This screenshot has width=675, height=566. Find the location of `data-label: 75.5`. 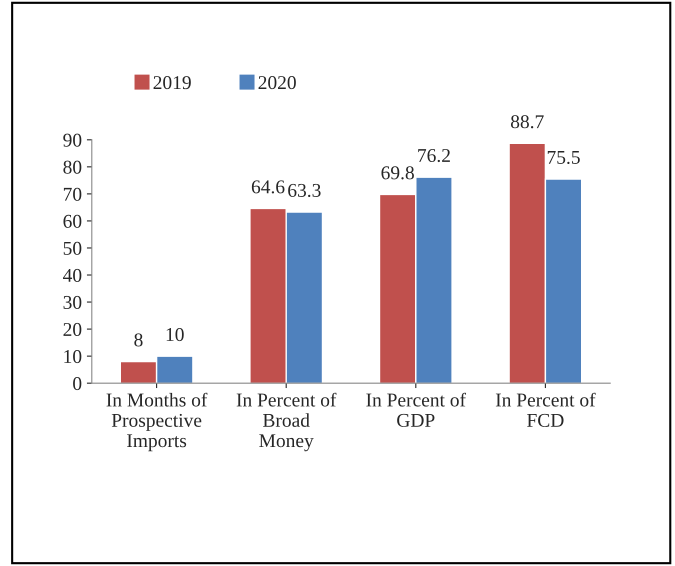

data-label: 75.5 is located at coordinates (564, 157).